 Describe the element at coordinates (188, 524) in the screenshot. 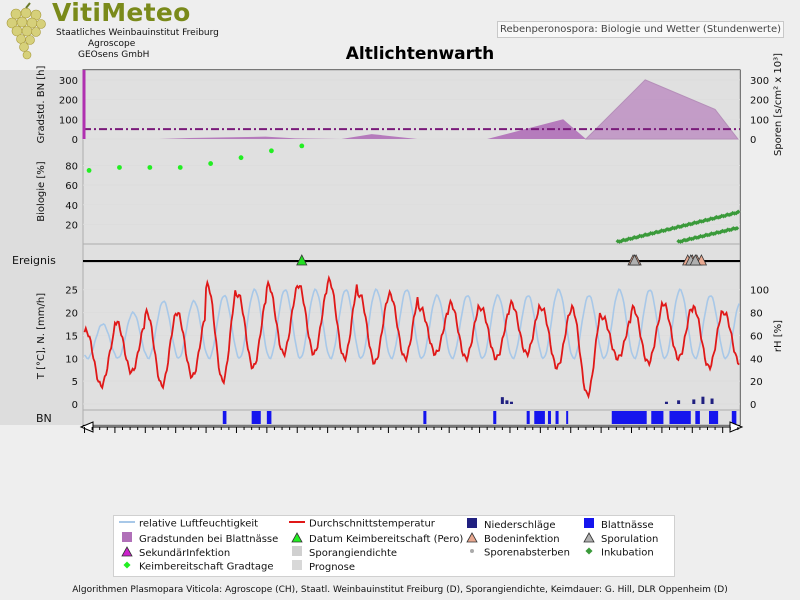

I see `legend-item: relative Luftfeuchtigkeit` at that location.